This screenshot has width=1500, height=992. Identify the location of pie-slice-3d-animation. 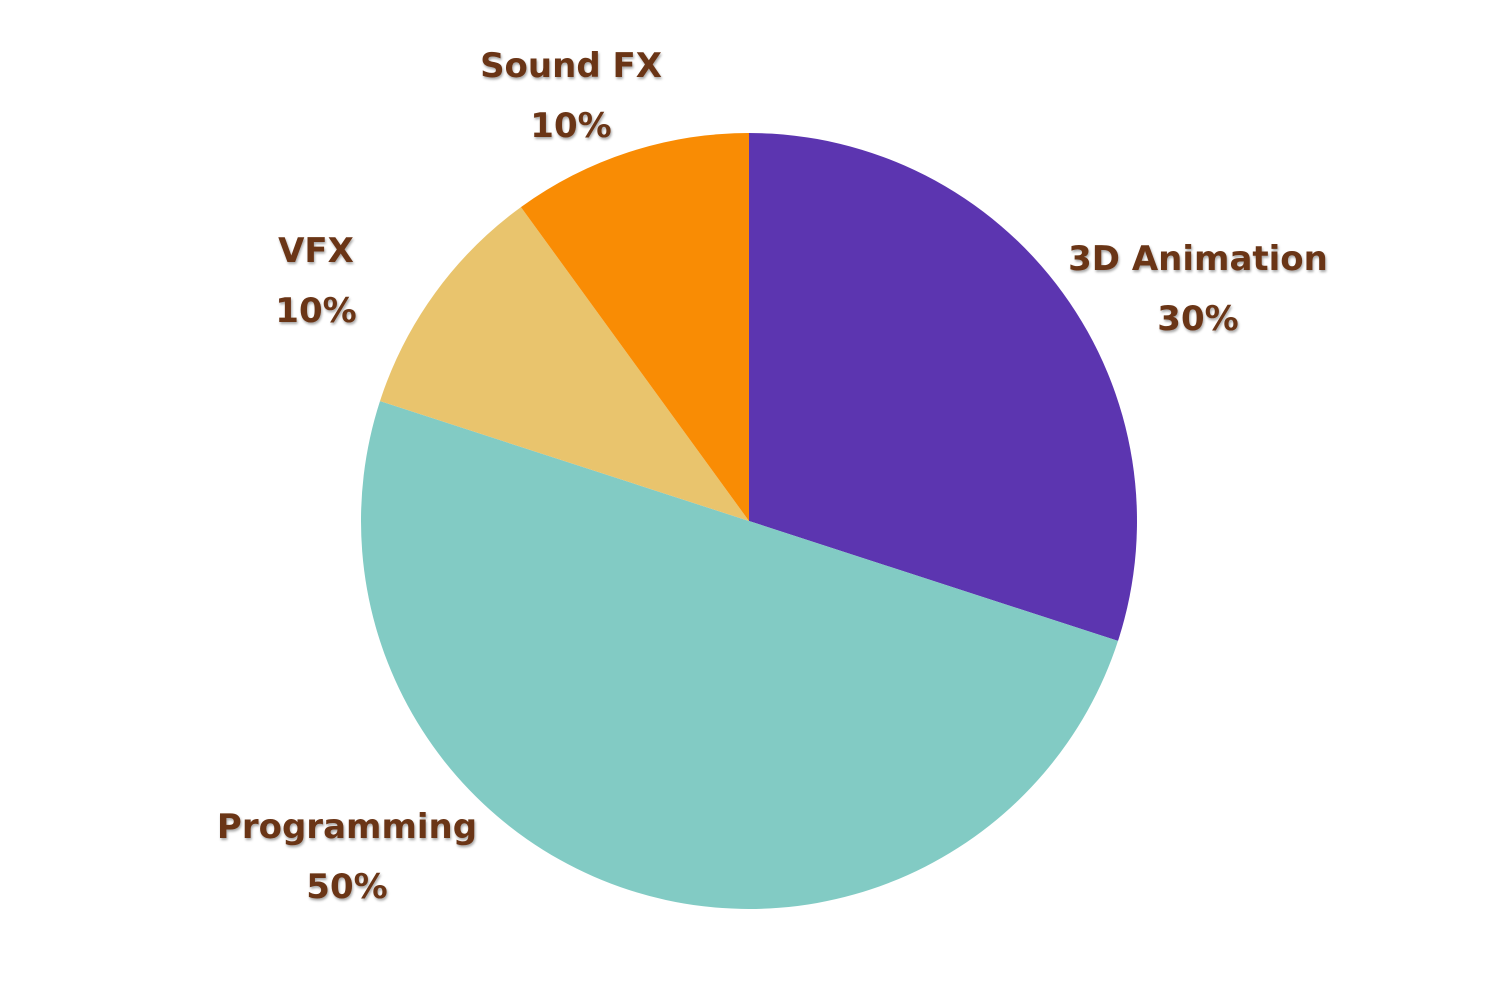
(943, 387).